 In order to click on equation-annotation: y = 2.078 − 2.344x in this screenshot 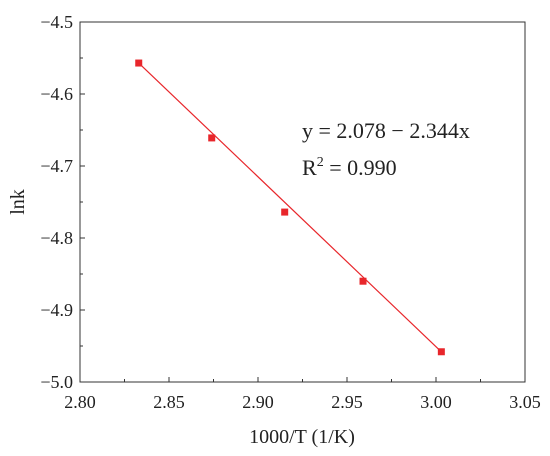, I will do `click(386, 130)`.